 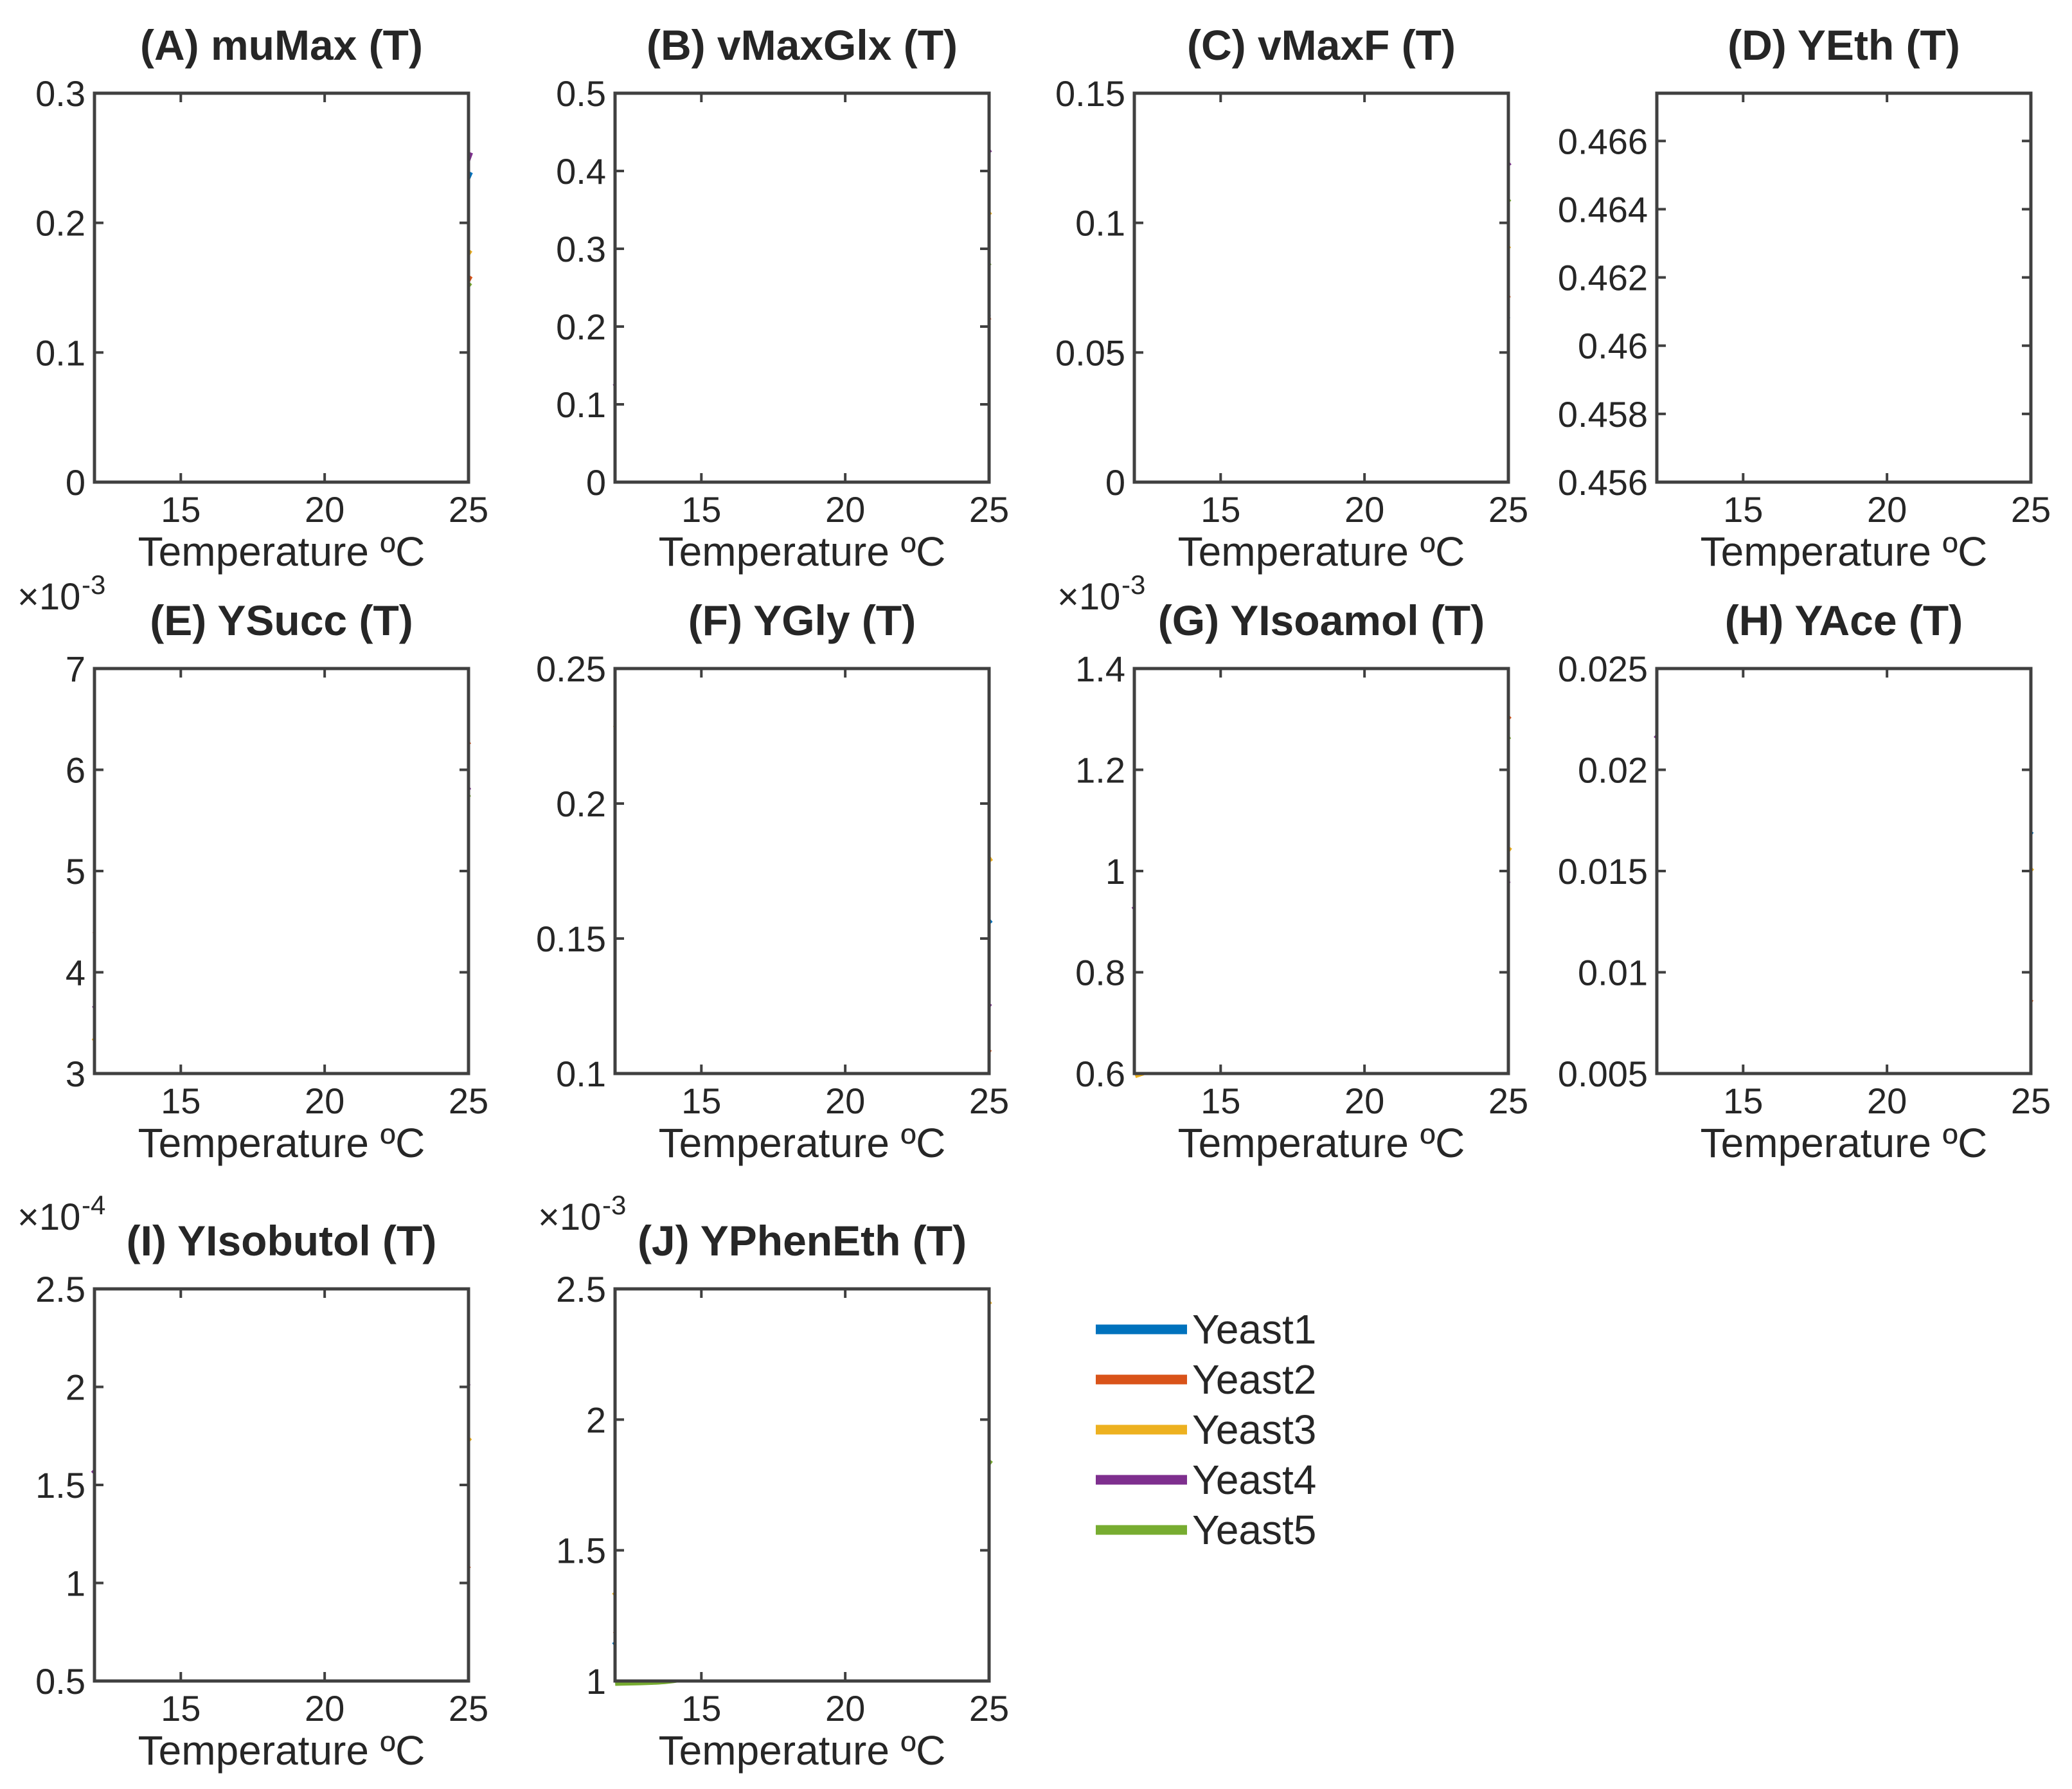 I want to click on subplot-title: (D) YEth (T), so click(x=1844, y=45).